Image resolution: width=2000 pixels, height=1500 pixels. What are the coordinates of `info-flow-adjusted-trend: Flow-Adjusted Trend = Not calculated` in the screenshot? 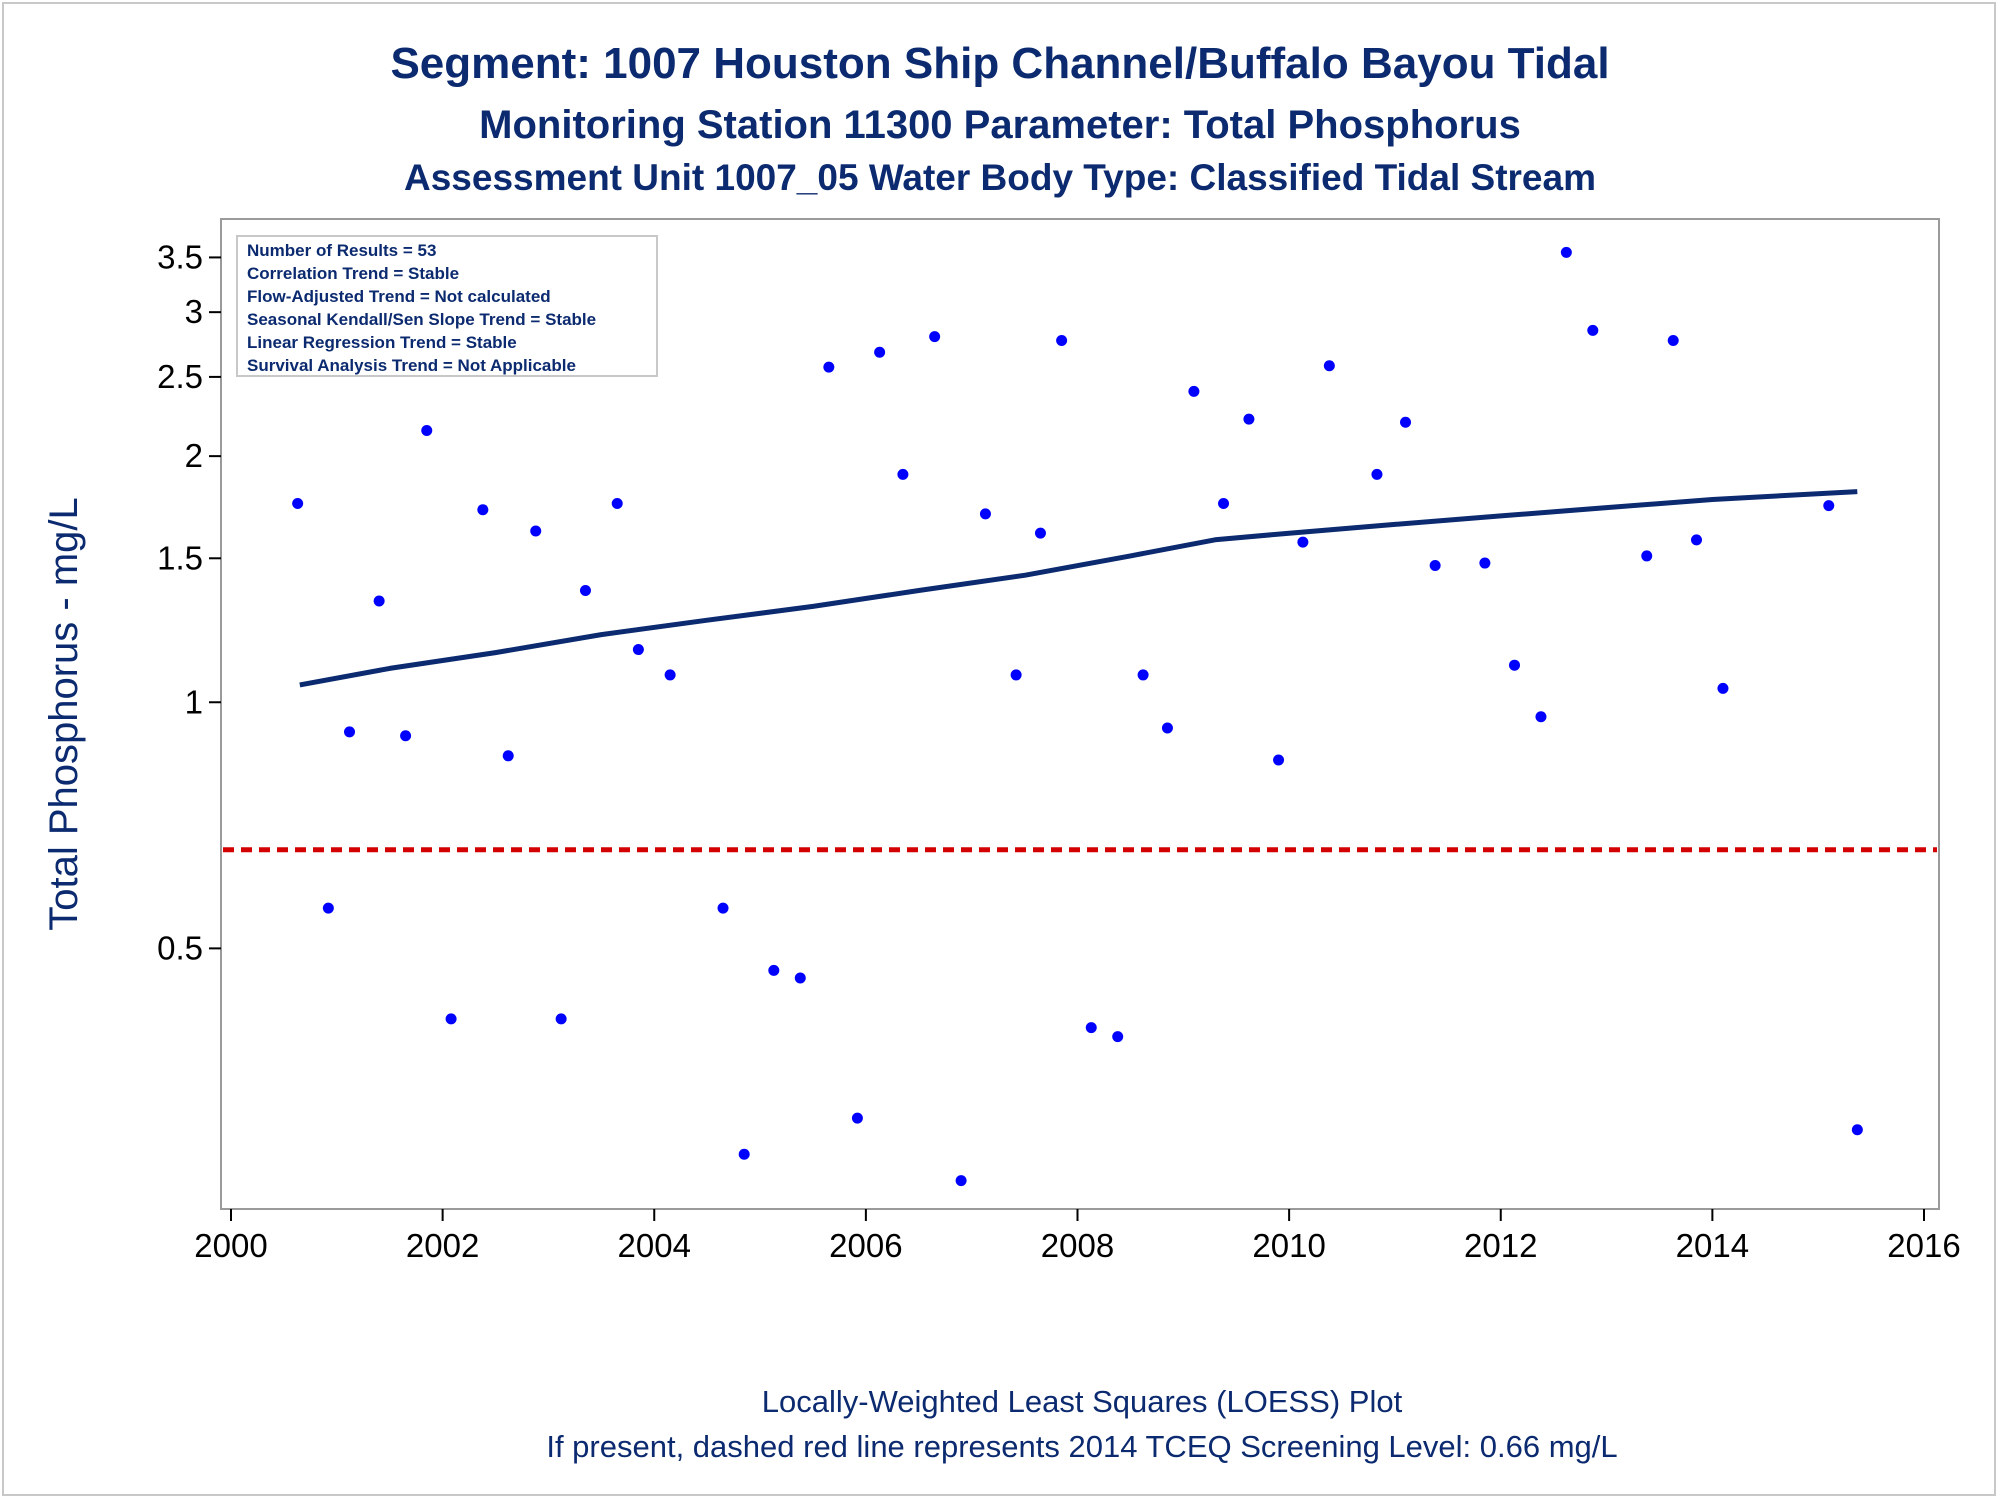 It's located at (399, 296).